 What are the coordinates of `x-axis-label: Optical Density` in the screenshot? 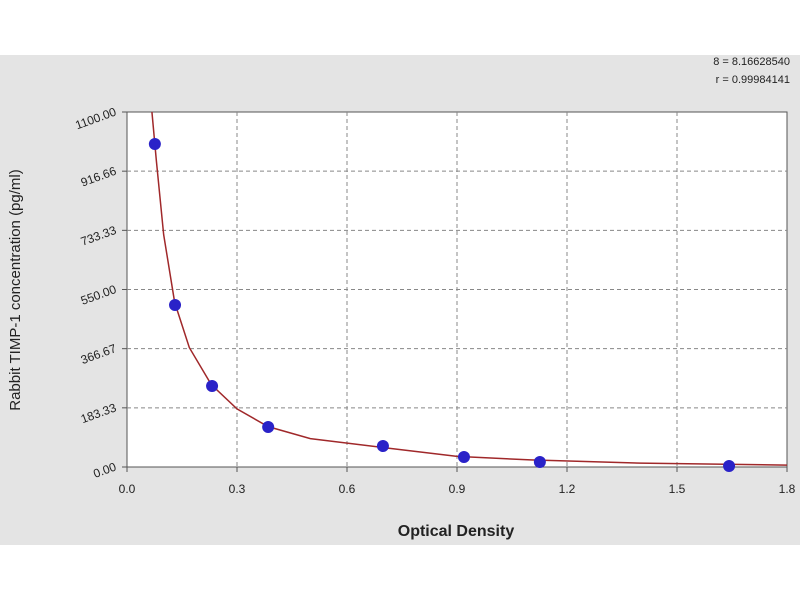 It's located at (456, 531).